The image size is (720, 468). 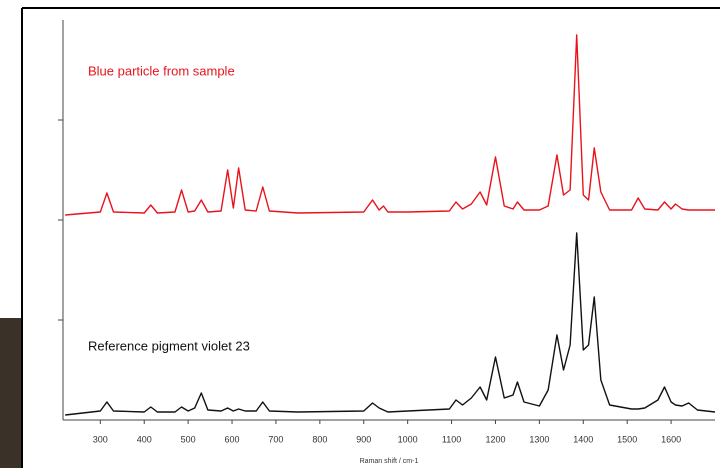 I want to click on x-tick-label: 300, so click(x=100, y=439).